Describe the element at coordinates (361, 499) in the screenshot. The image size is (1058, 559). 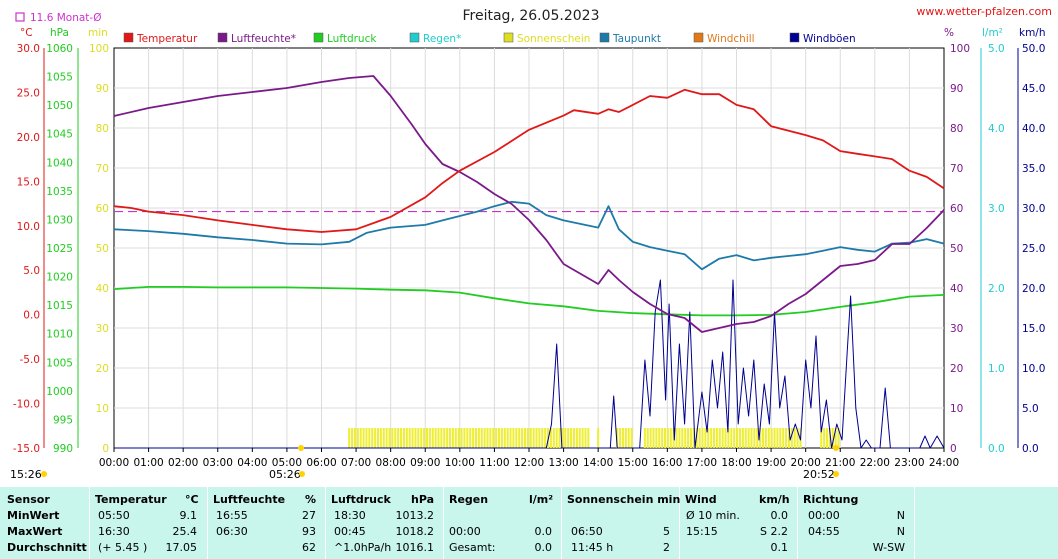
I see `header-press: Luftdruck` at that location.